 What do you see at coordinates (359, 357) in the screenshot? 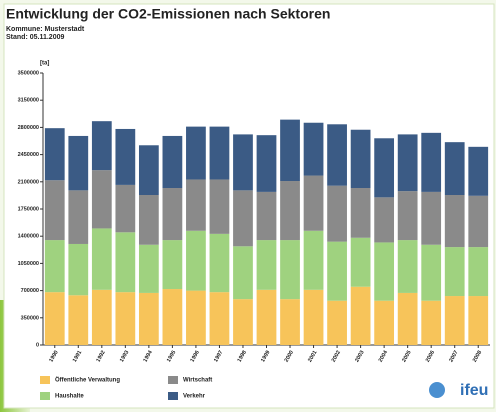
I see `x-tick-label: 2003` at bounding box center [359, 357].